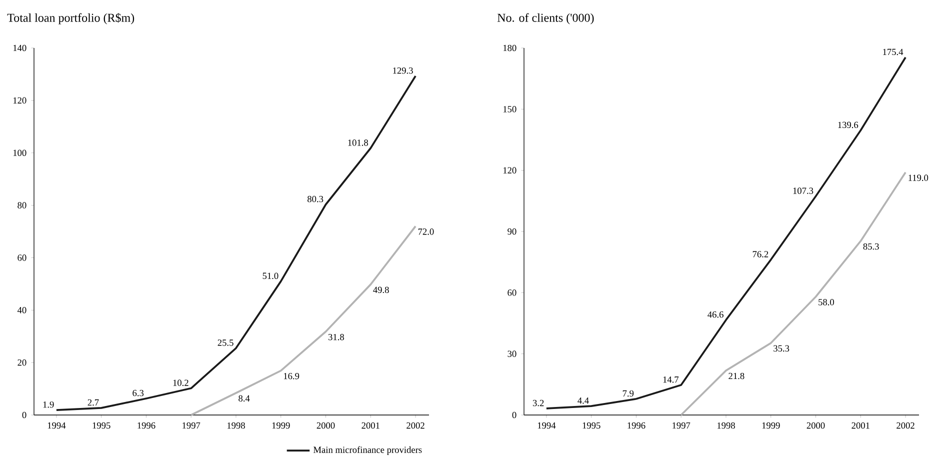  Describe the element at coordinates (270, 276) in the screenshot. I see `data-label: 51.0` at that location.